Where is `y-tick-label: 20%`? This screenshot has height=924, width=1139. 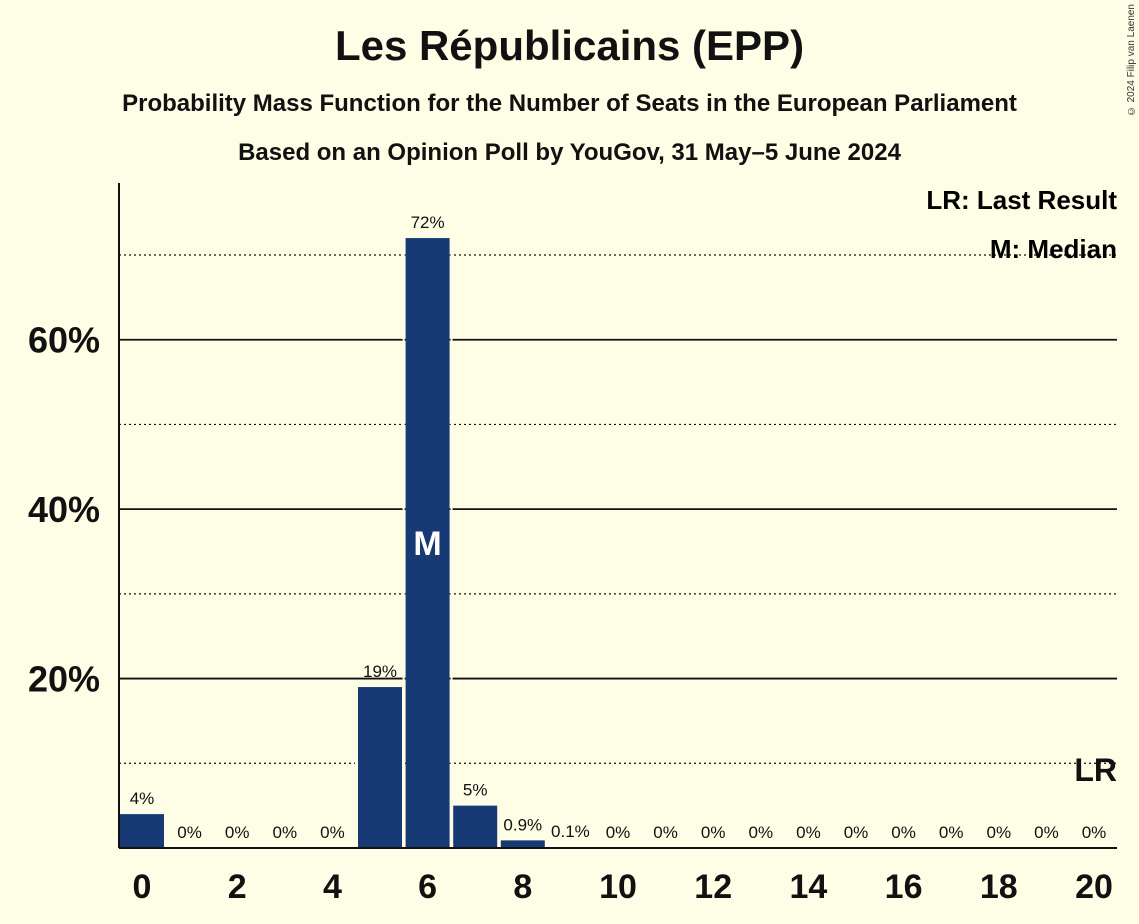
y-tick-label: 20% is located at coordinates (64, 679).